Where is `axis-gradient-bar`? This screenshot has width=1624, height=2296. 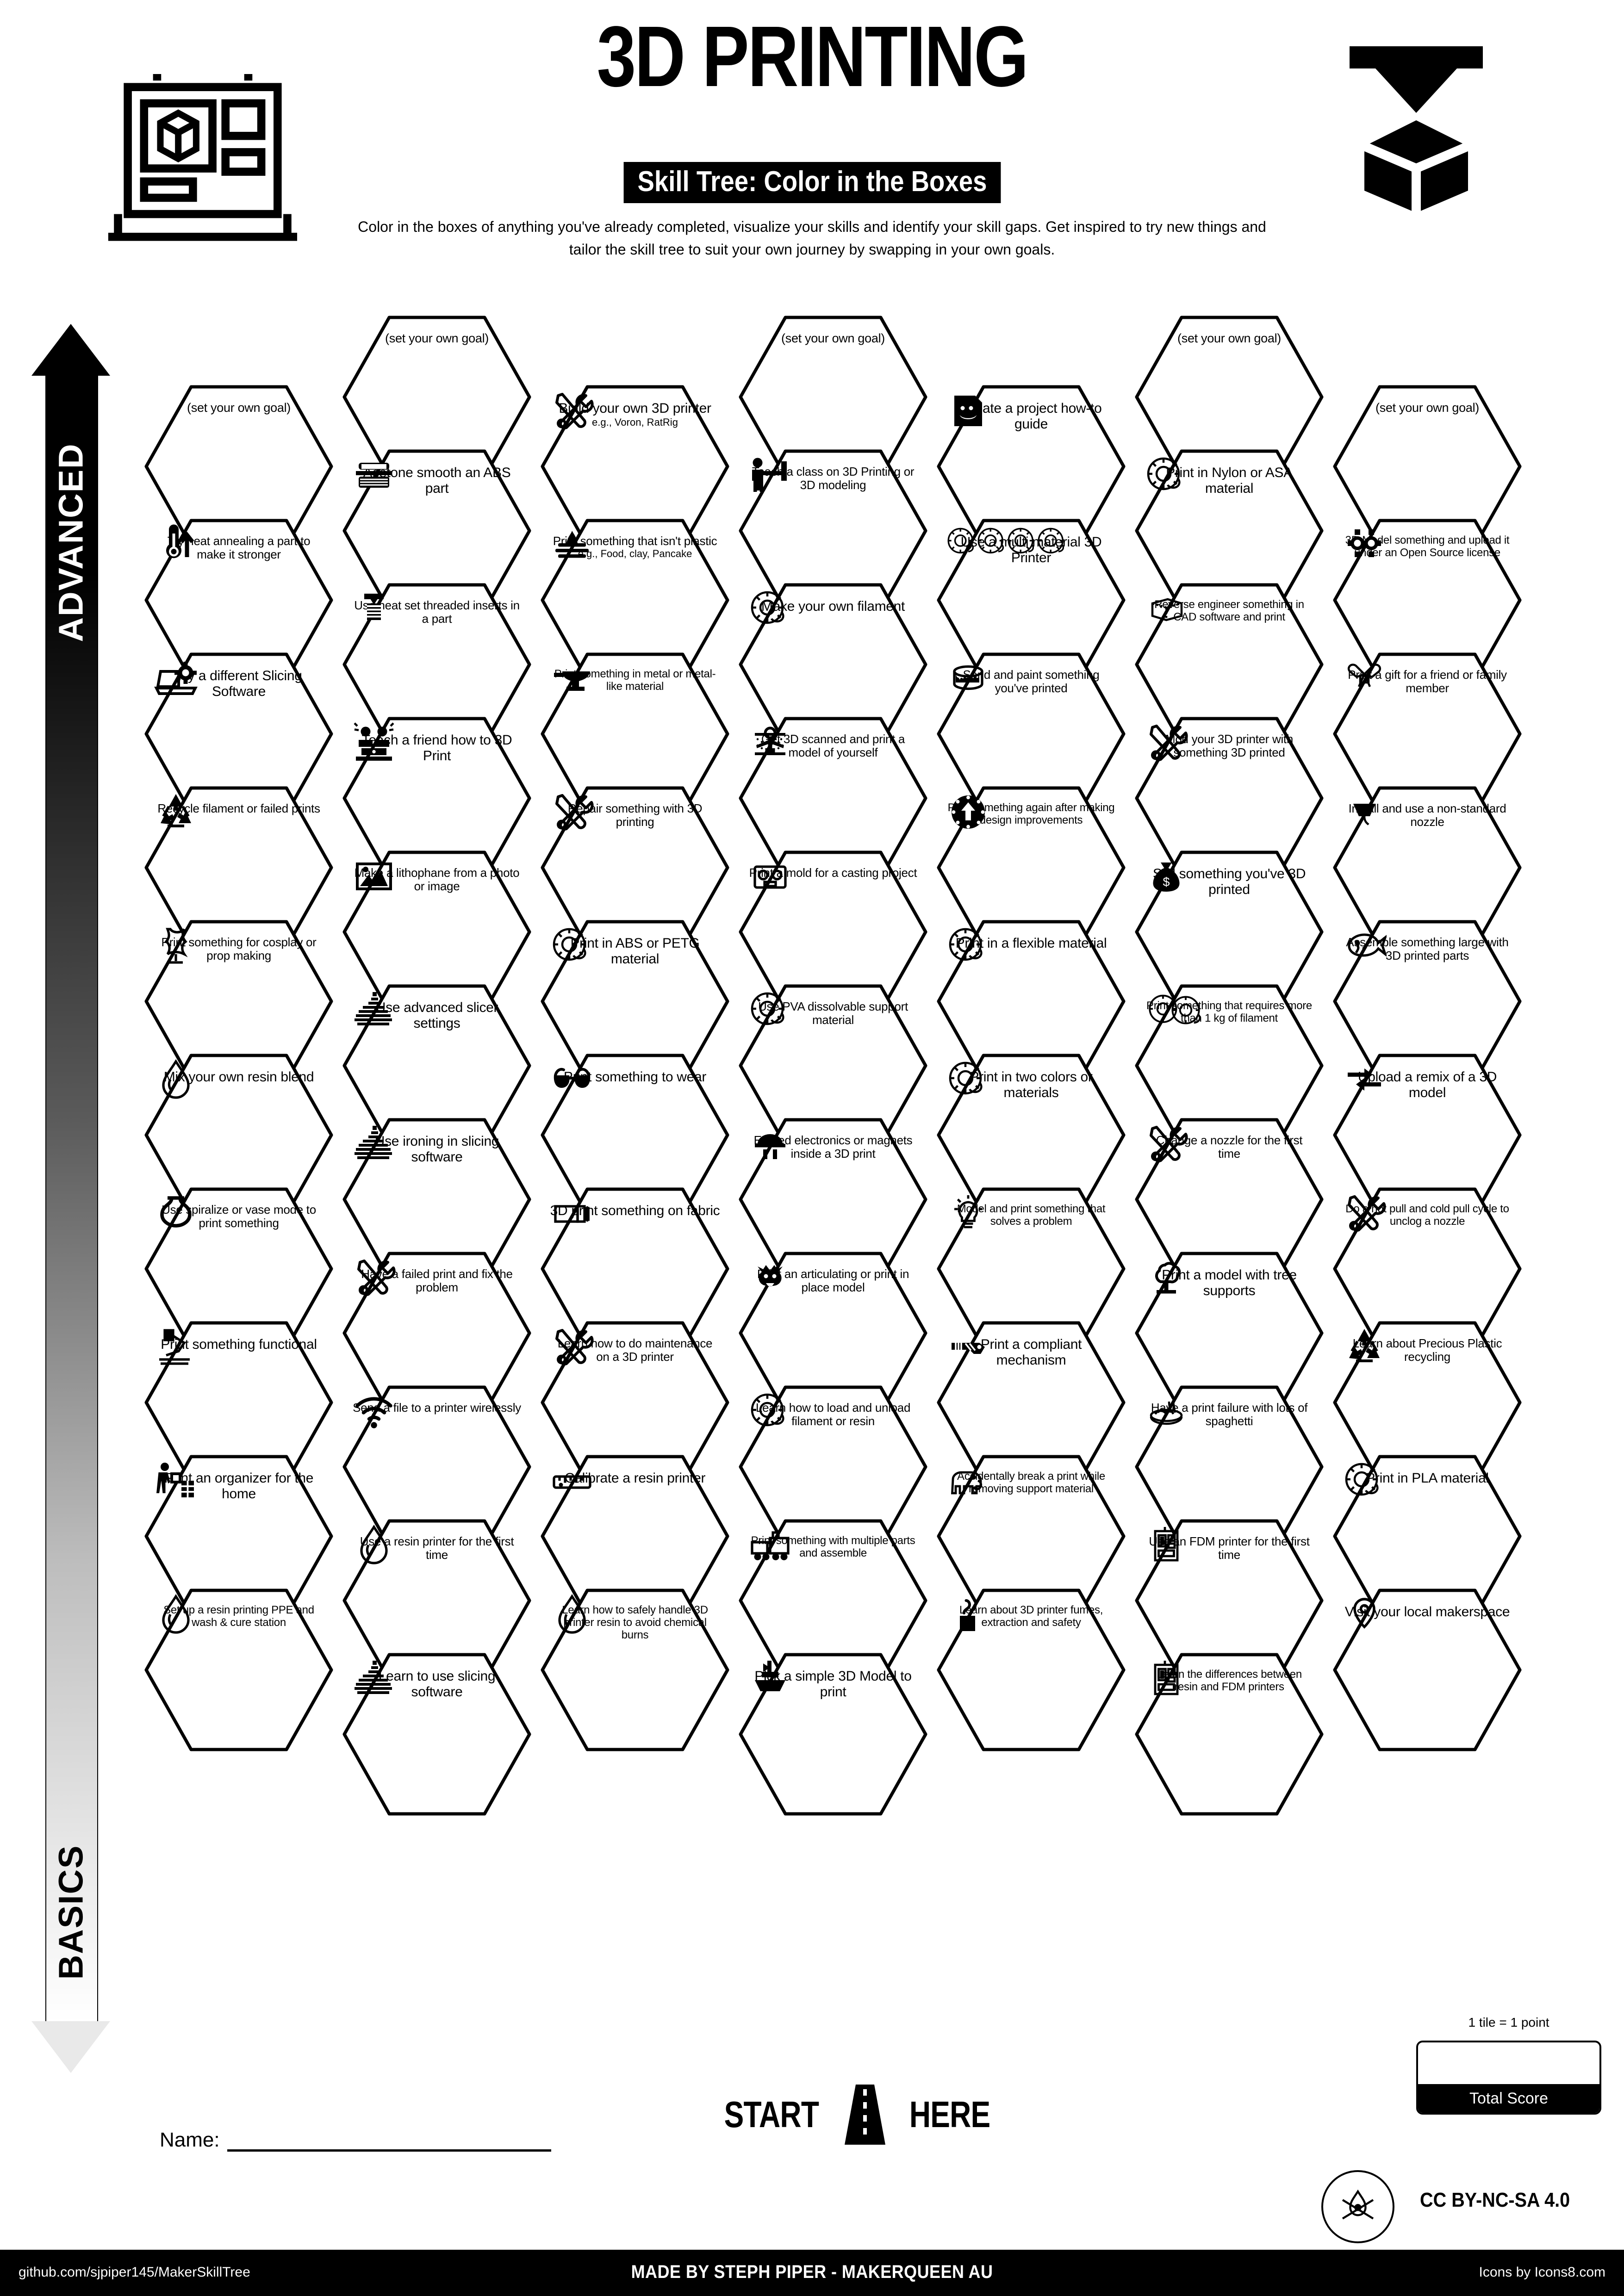 axis-gradient-bar is located at coordinates (71, 1198).